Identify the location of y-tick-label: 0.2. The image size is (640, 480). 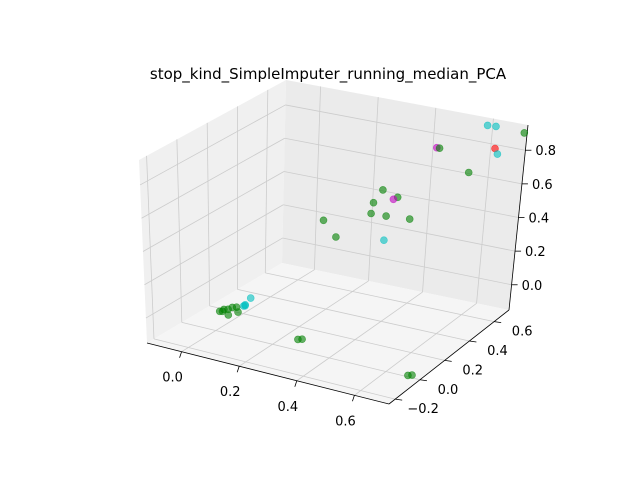
(472, 370).